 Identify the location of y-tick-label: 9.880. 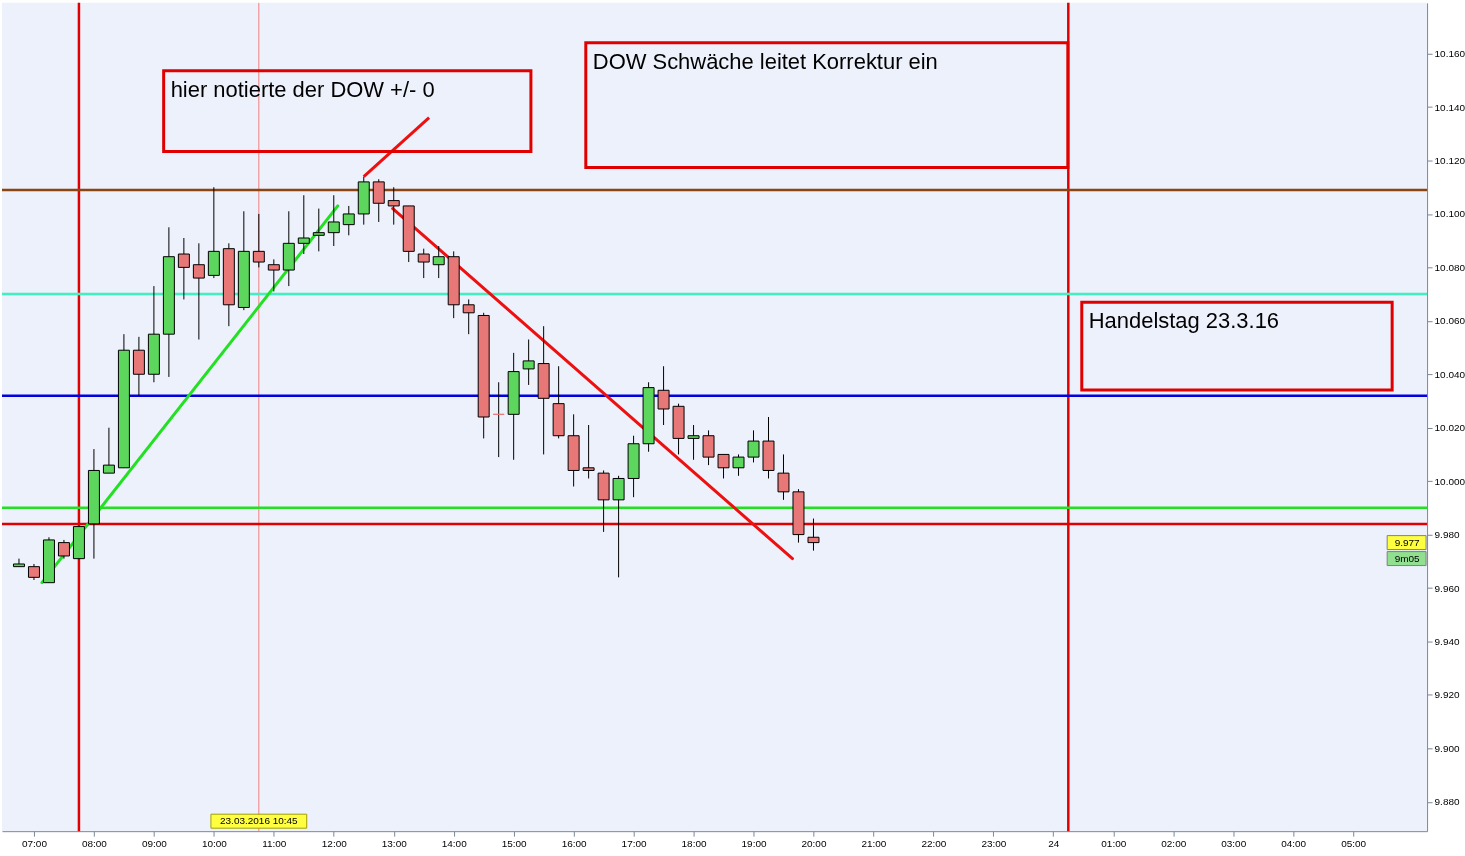
(1447, 802).